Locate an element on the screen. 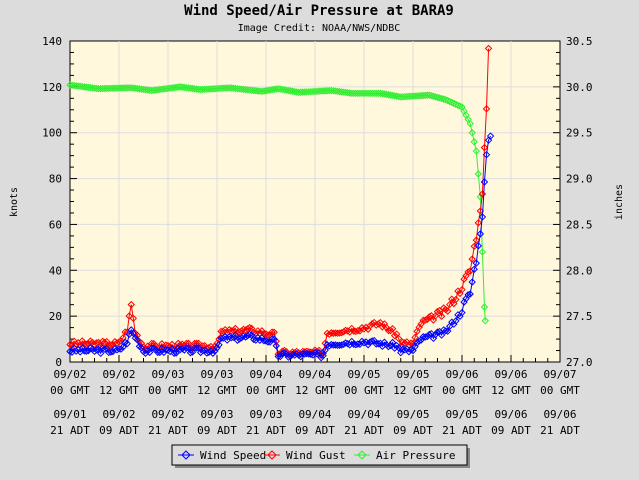  y2-tick-label: 30.5 is located at coordinates (579, 41).